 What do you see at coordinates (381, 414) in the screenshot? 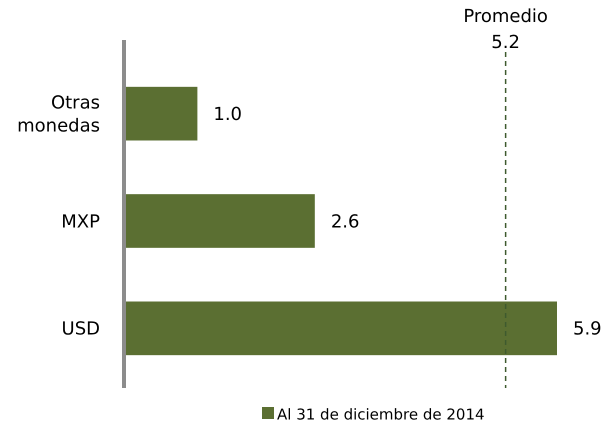
I see `legend-label: Al 31 de diciembre de 2014` at bounding box center [381, 414].